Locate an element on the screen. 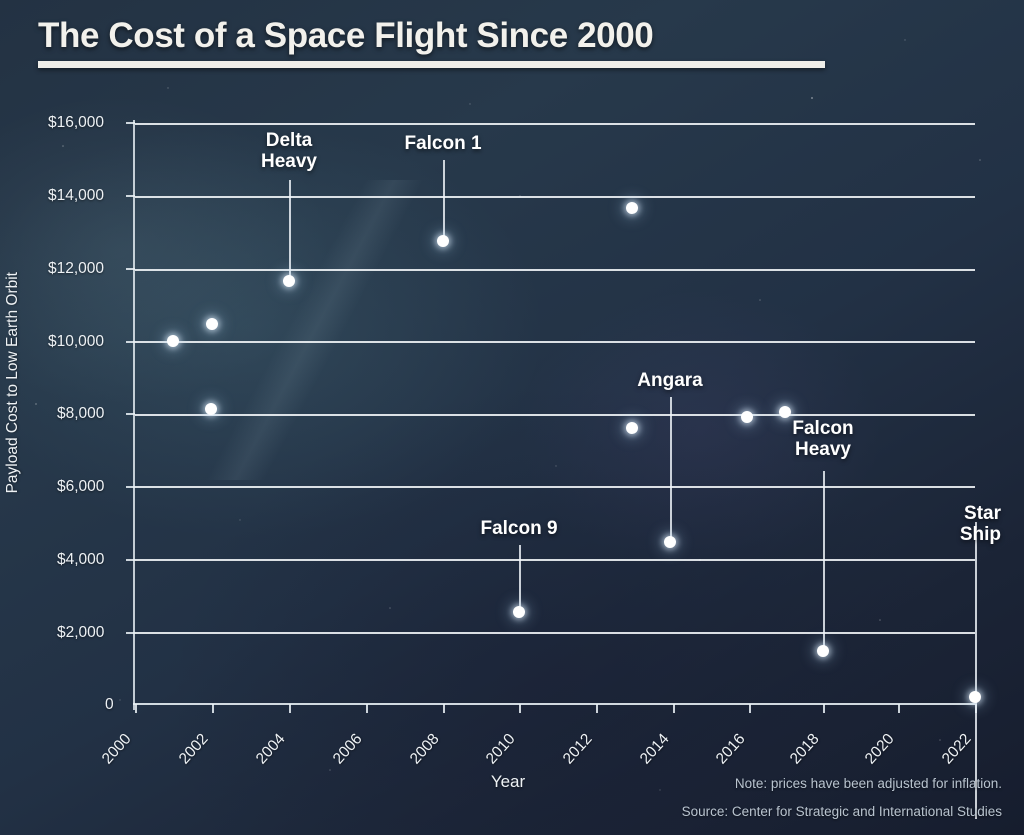 The height and width of the screenshot is (835, 1024). x-tick-label-2010: 2010 is located at coordinates (500, 749).